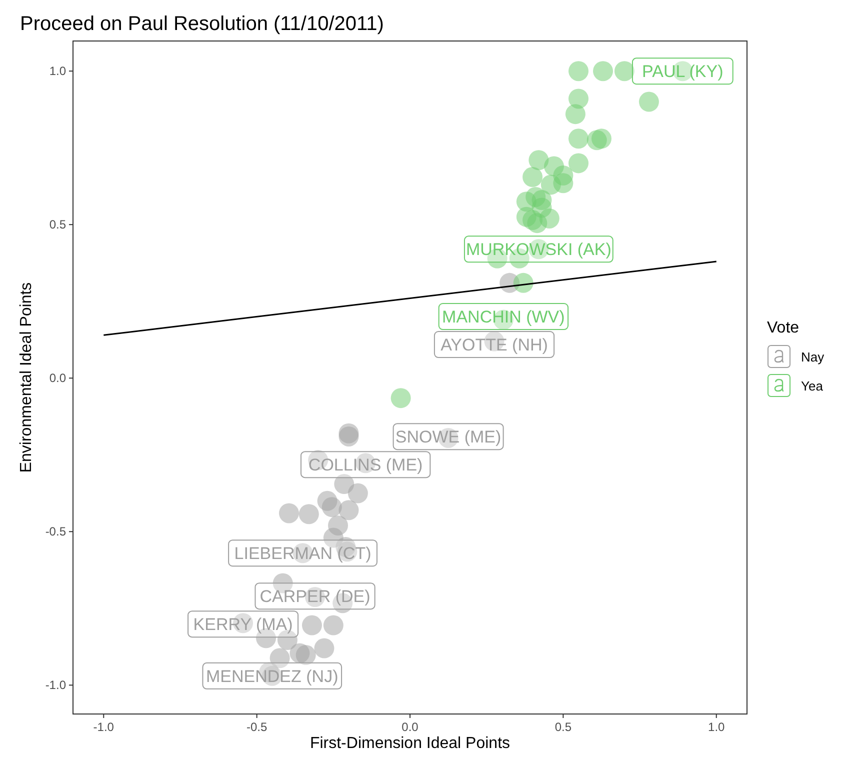  What do you see at coordinates (57, 225) in the screenshot?
I see `y-tick-label: 0.5` at bounding box center [57, 225].